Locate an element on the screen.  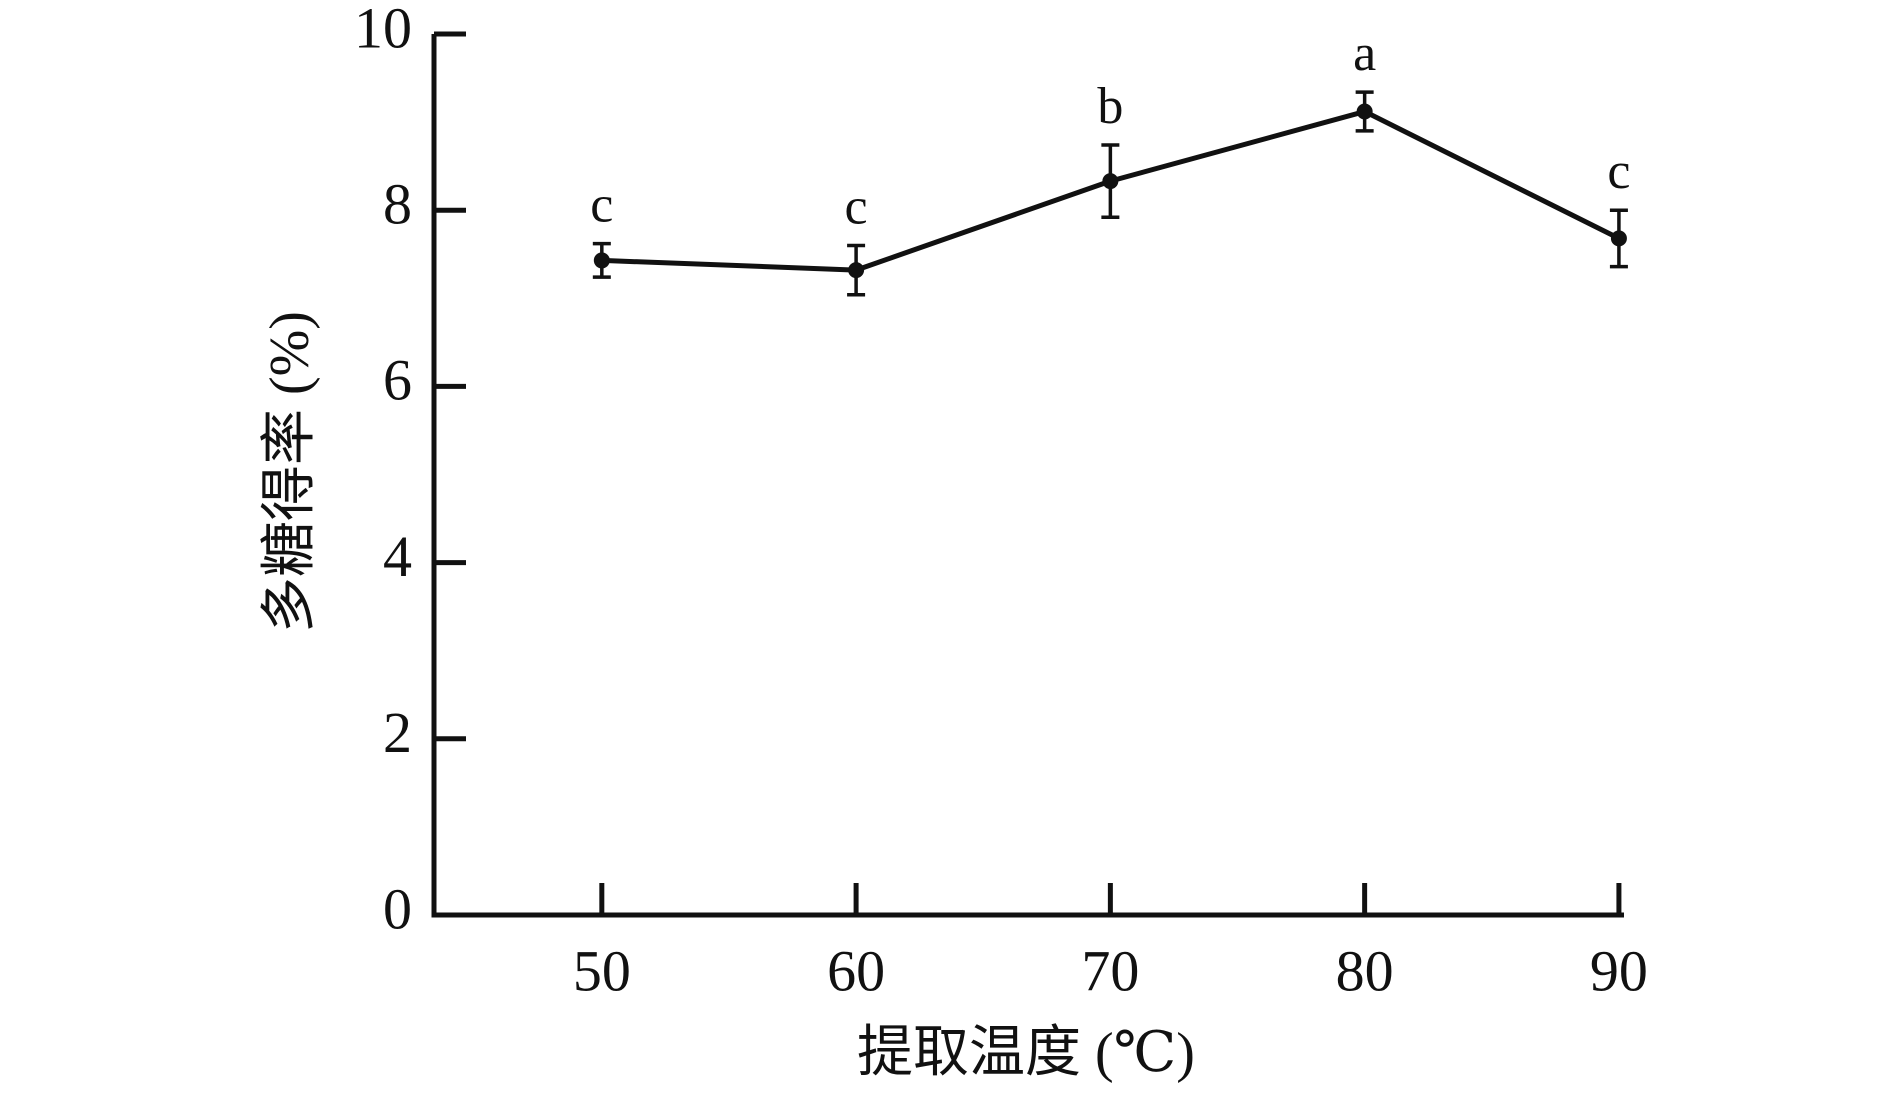
x-axis-title: 提取温度 (℃) is located at coordinates (1026, 1053).